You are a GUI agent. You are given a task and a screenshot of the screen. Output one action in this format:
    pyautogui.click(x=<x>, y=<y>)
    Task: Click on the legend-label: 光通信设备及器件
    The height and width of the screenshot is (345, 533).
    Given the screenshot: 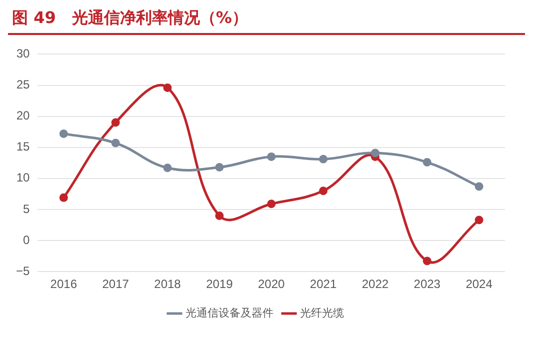 What is the action you would take?
    pyautogui.click(x=230, y=313)
    